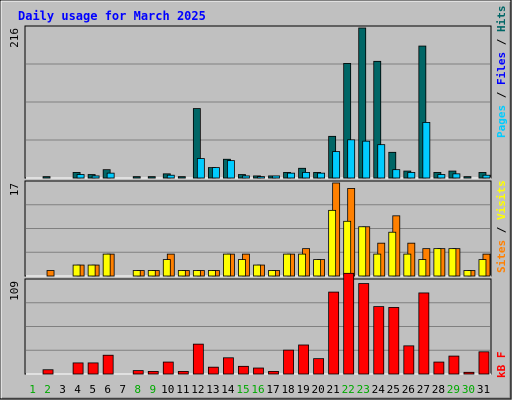  Describe the element at coordinates (62, 389) in the screenshot. I see `x-tick-day-3: 3` at that location.